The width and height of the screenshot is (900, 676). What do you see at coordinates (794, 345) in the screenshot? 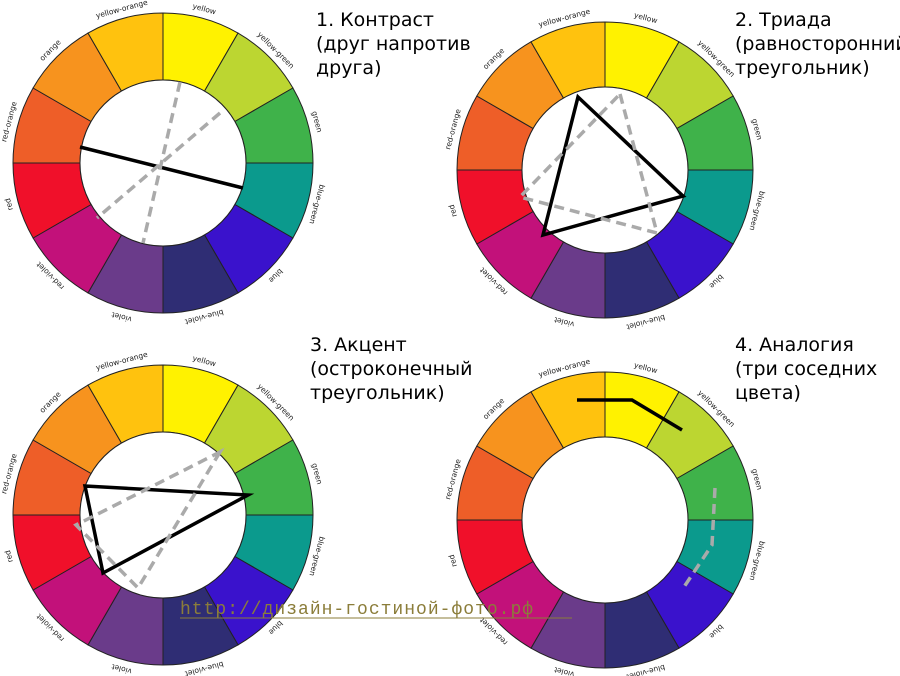
I see `panel-title: 4. Аналогия` at bounding box center [794, 345].